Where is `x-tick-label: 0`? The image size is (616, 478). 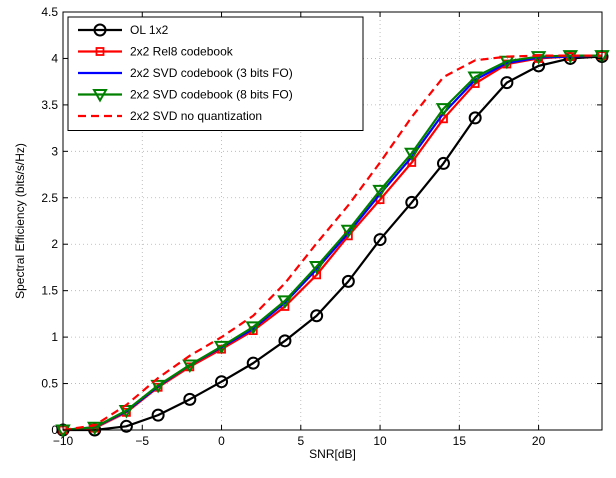 x-tick-label: 0 is located at coordinates (221, 441).